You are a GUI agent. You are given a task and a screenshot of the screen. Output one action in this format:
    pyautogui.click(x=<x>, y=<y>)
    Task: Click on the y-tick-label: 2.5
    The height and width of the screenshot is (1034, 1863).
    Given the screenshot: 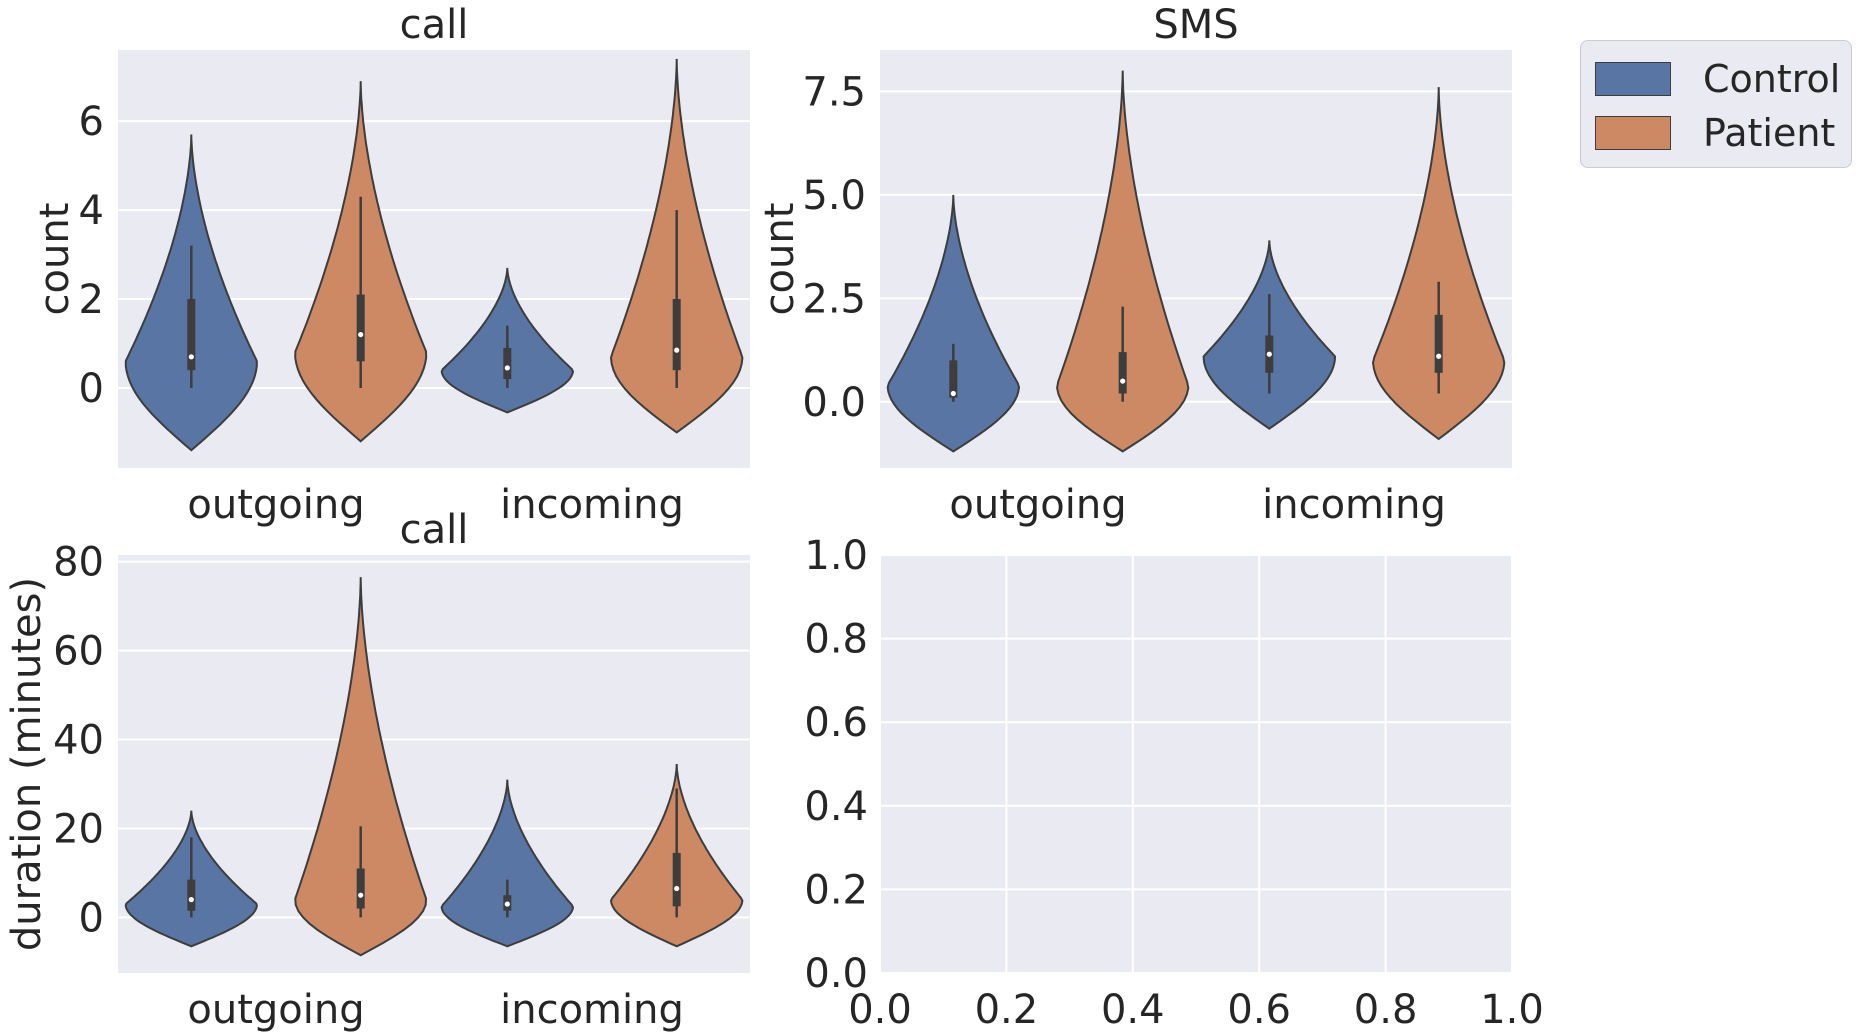 What is the action you would take?
    pyautogui.click(x=834, y=299)
    